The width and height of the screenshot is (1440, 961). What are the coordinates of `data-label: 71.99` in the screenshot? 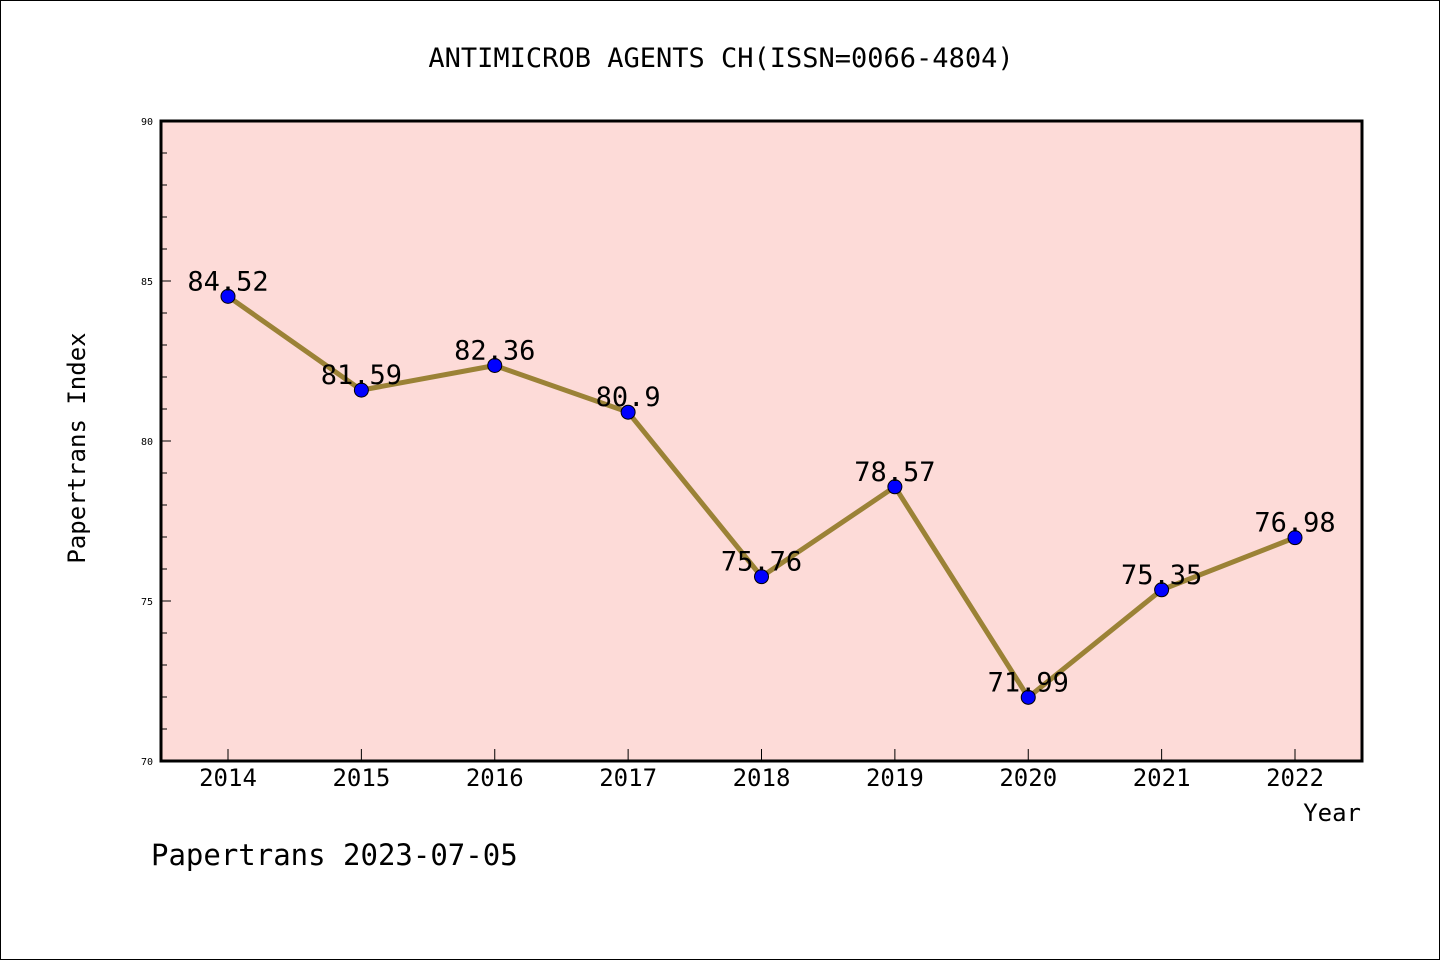 It's located at (1028, 682).